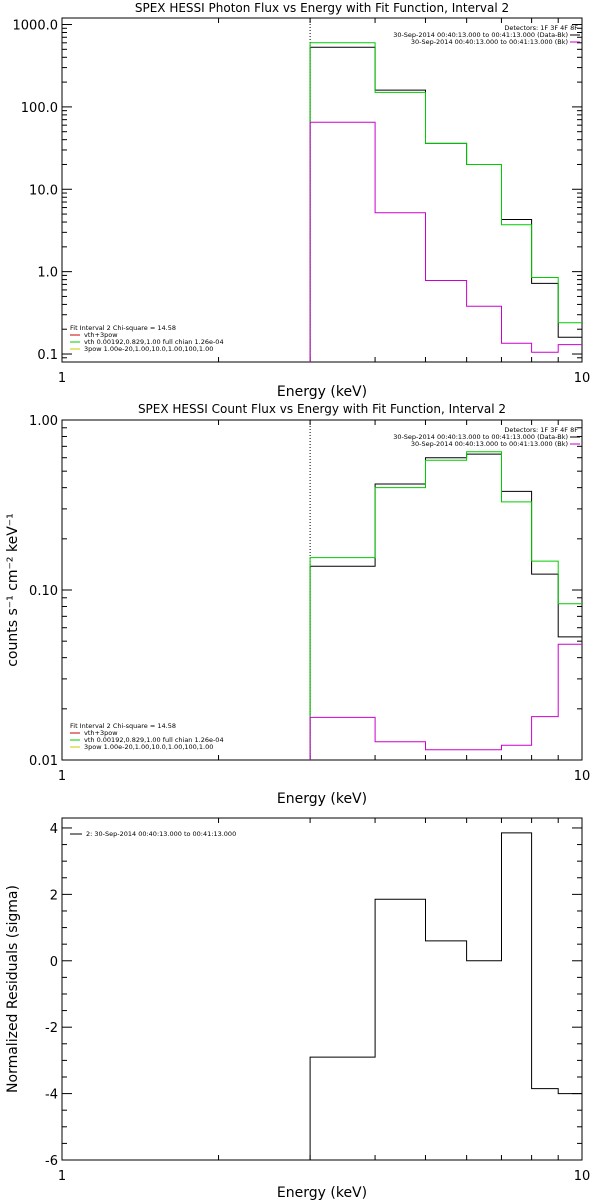 The width and height of the screenshot is (600, 1200). I want to click on y-tick-label: 1000.0, so click(36, 26).